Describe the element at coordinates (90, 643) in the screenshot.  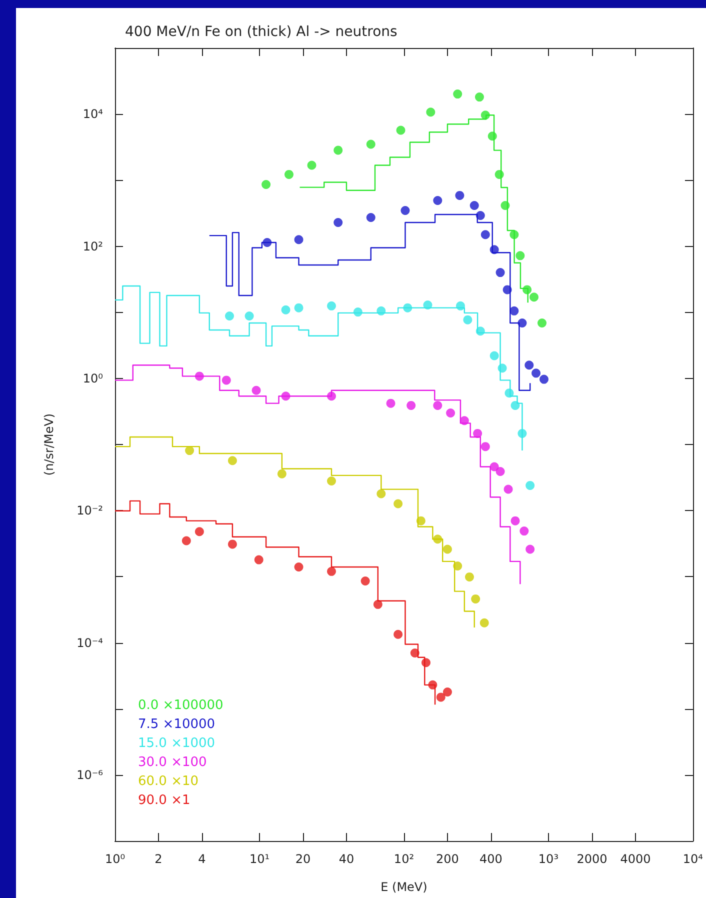
I see `y-tick-label: 10⁻⁴` at that location.